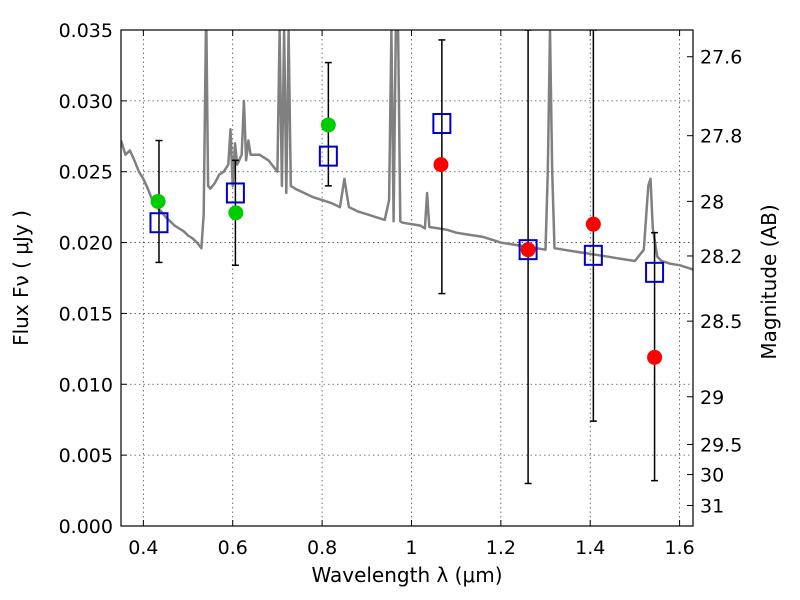  I want to click on y2-tick-label: 28.2, so click(721, 257).